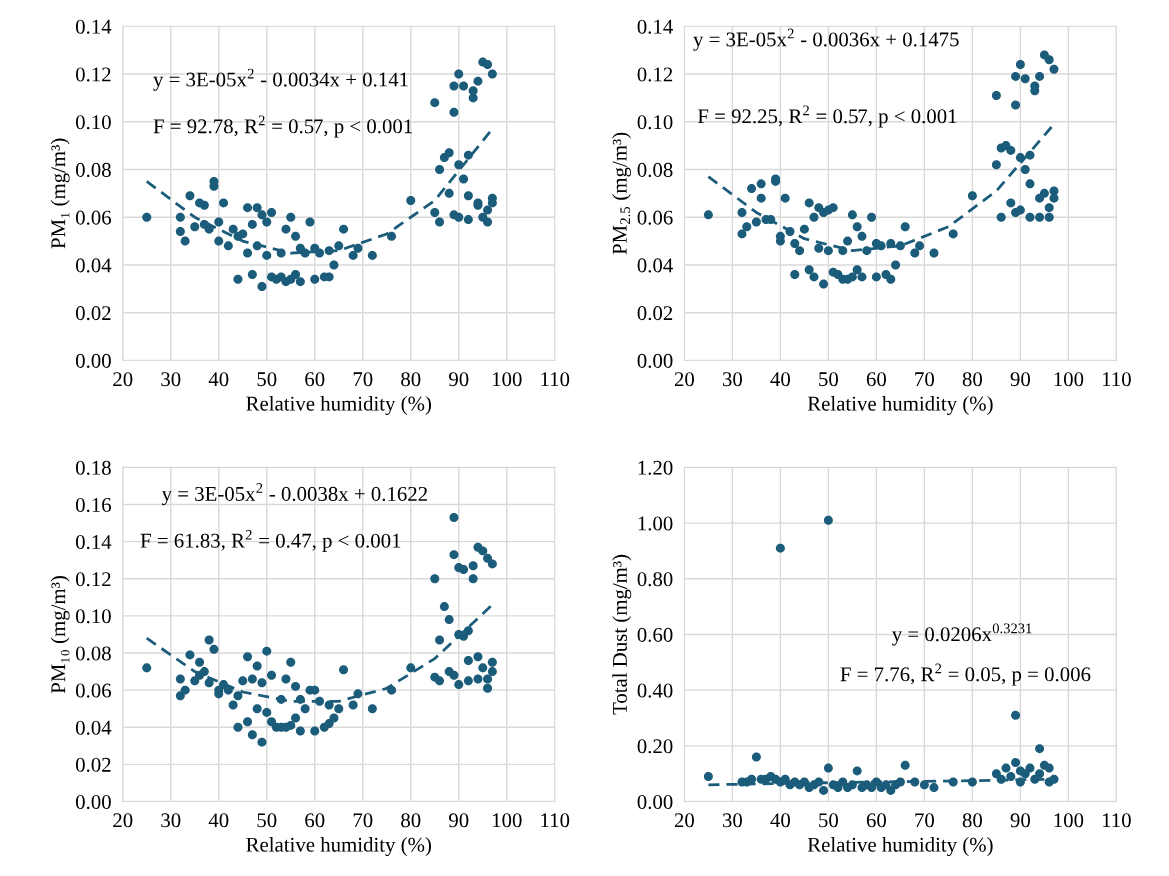 This screenshot has width=1169, height=876. What do you see at coordinates (93, 467) in the screenshot?
I see `y-tick-label: 0.18` at bounding box center [93, 467].